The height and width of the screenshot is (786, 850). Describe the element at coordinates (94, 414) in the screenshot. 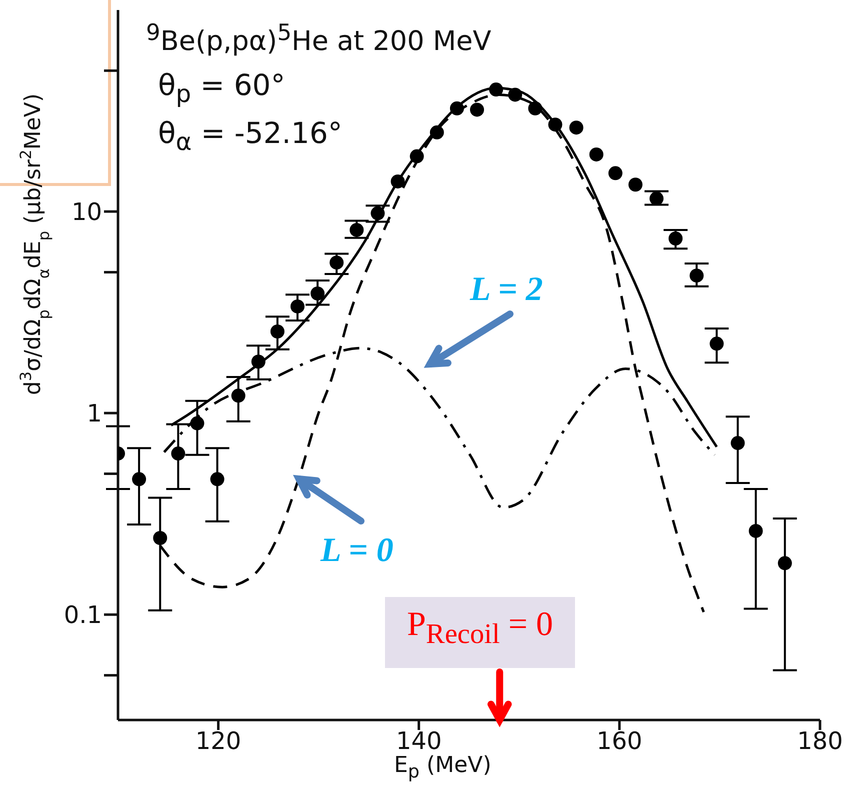

I see `y-tick-label: 1` at that location.